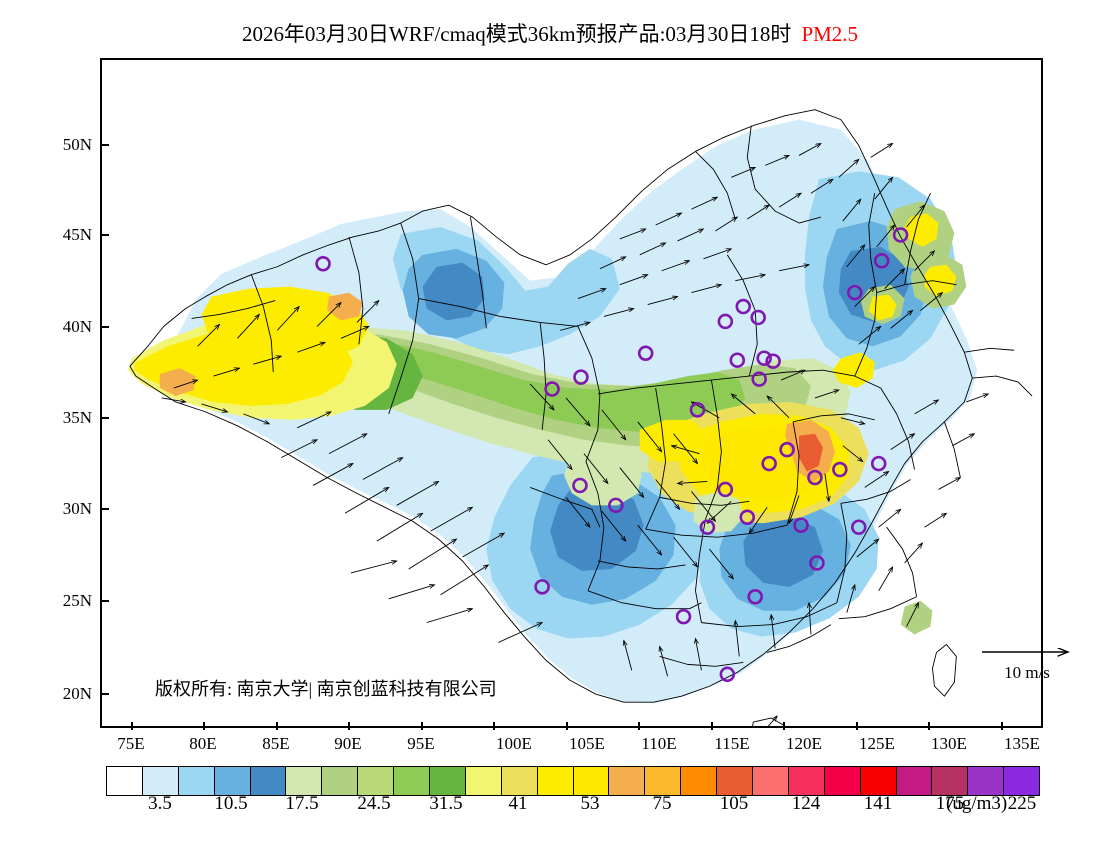 Image resolution: width=1100 pixels, height=850 pixels. What do you see at coordinates (302, 803) in the screenshot?
I see `colorbar-tick-label: 17.5` at bounding box center [302, 803].